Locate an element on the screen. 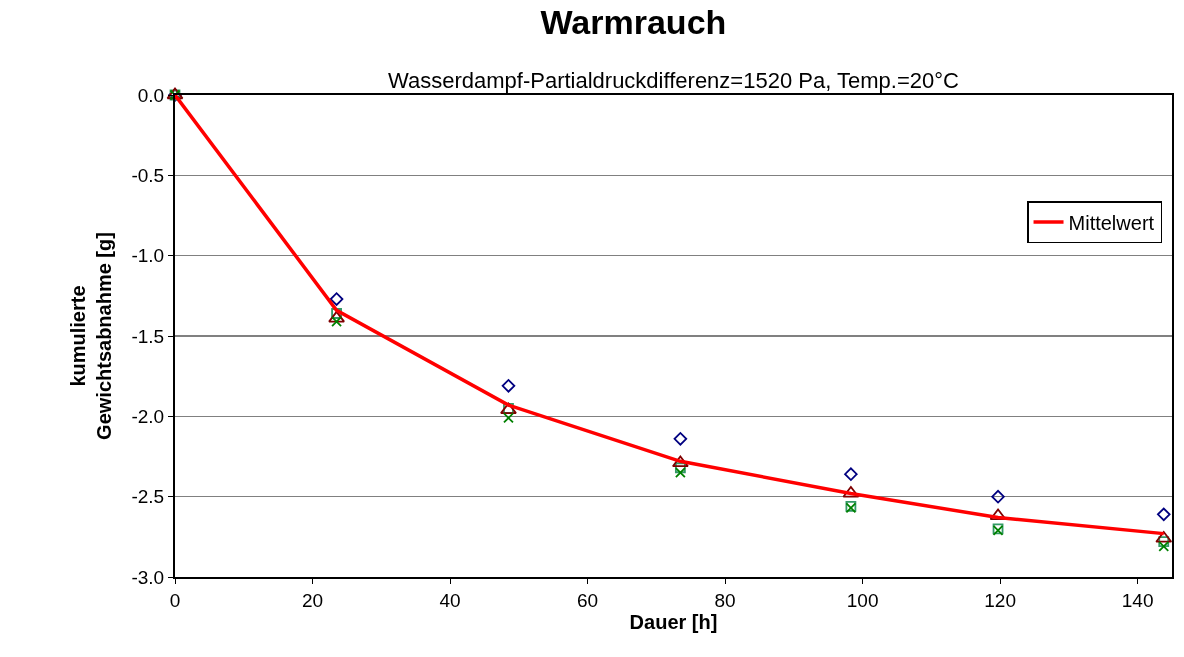 The image size is (1184, 657). y-tick-label: -0.5 is located at coordinates (148, 175).